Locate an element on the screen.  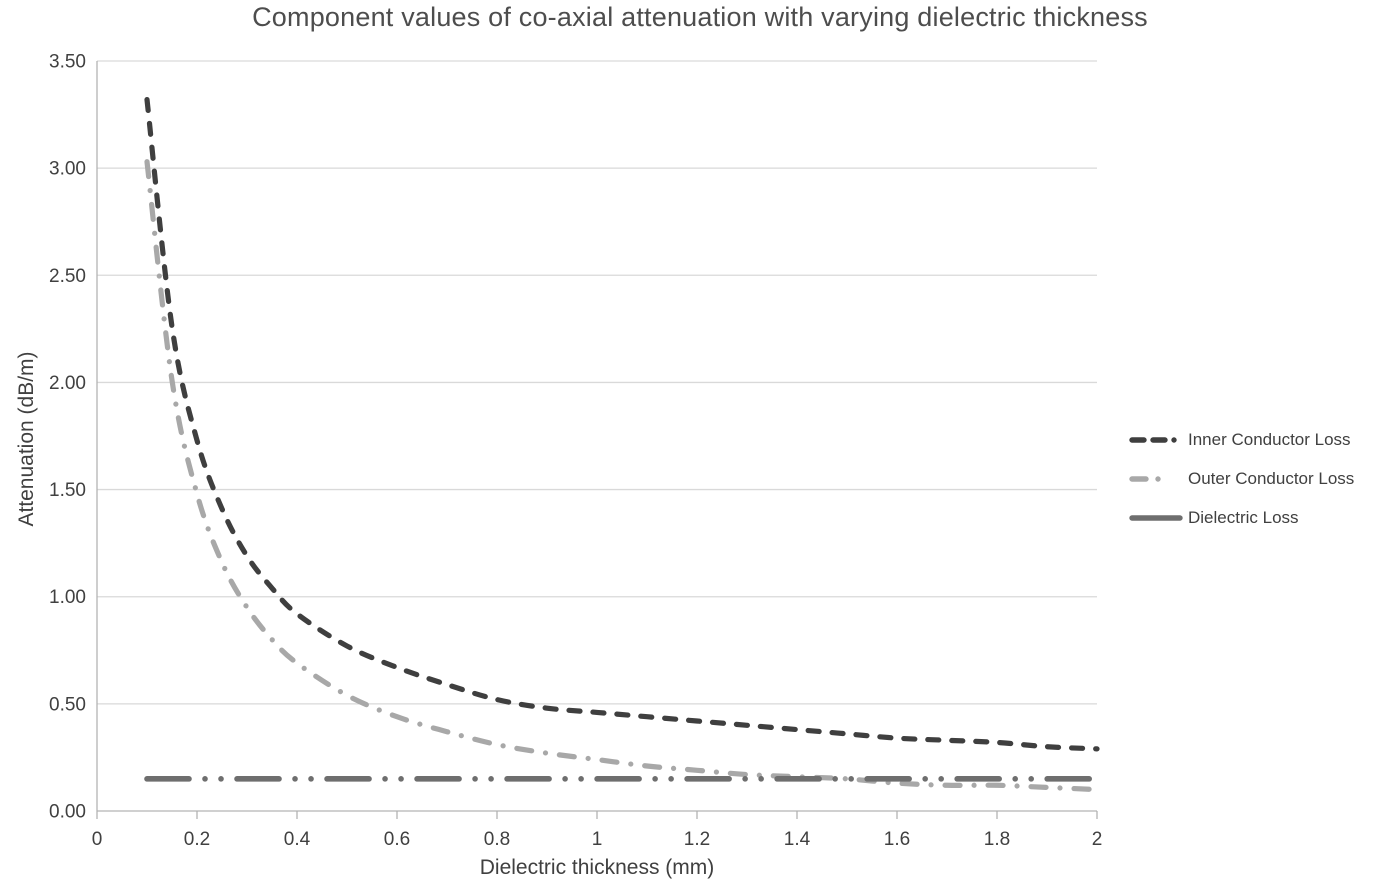
y-tick-label: 1.00 is located at coordinates (67, 597).